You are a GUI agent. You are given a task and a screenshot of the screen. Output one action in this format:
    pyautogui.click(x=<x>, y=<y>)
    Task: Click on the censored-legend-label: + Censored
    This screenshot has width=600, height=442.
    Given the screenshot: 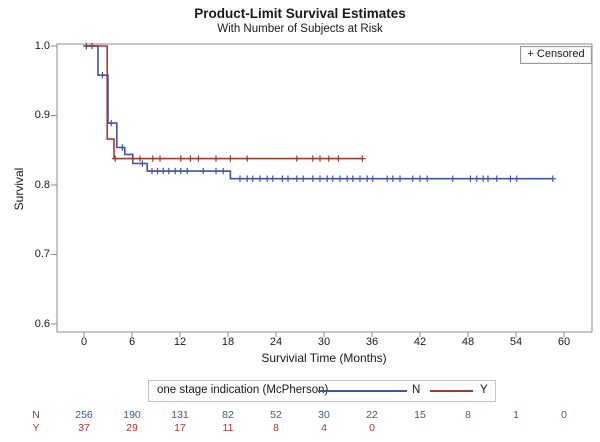 What is the action you would take?
    pyautogui.click(x=556, y=54)
    